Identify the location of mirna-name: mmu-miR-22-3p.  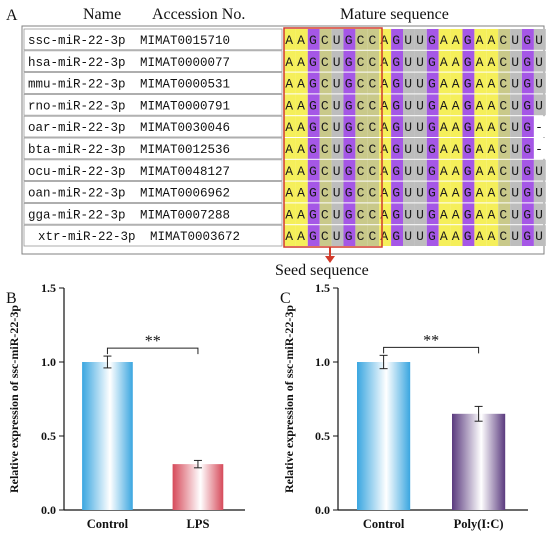
(77, 85).